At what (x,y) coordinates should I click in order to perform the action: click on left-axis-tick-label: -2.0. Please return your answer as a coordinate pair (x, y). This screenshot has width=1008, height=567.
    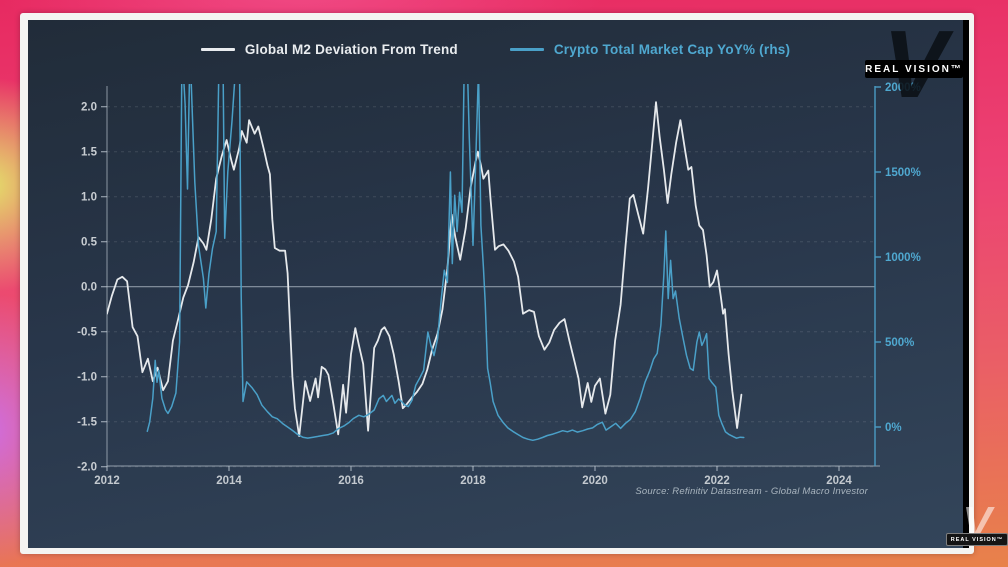
    Looking at the image, I should click on (87, 468).